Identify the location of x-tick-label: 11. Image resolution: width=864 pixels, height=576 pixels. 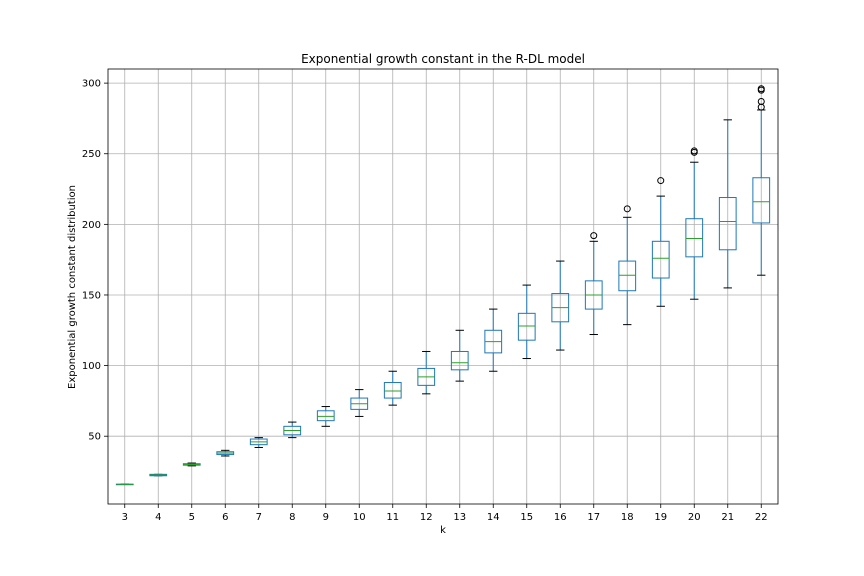
(392, 517).